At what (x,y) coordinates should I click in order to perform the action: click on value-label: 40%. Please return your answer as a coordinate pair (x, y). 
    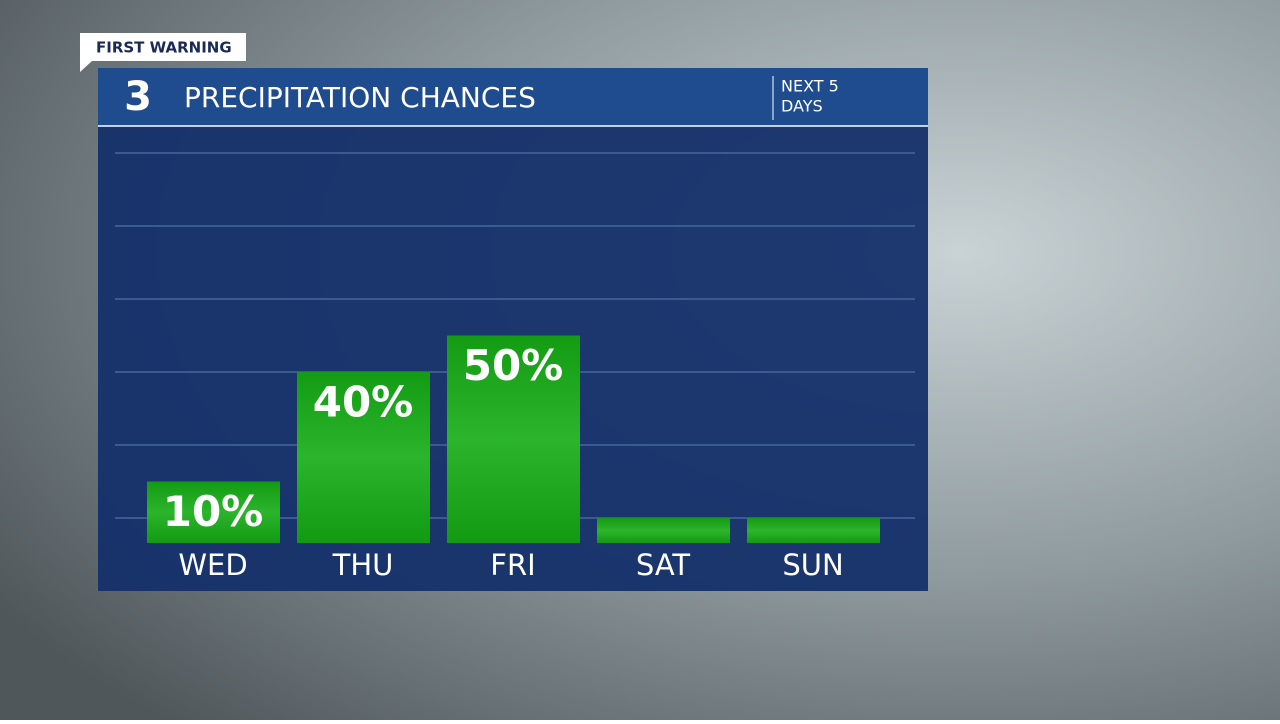
    Looking at the image, I should click on (363, 402).